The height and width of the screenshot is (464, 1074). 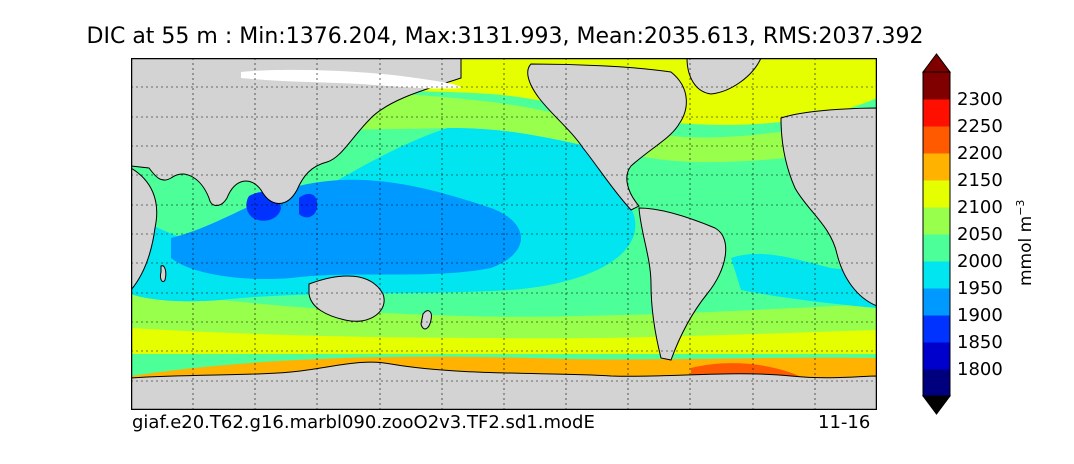 What do you see at coordinates (504, 385) in the screenshot?
I see `land-antarctica` at bounding box center [504, 385].